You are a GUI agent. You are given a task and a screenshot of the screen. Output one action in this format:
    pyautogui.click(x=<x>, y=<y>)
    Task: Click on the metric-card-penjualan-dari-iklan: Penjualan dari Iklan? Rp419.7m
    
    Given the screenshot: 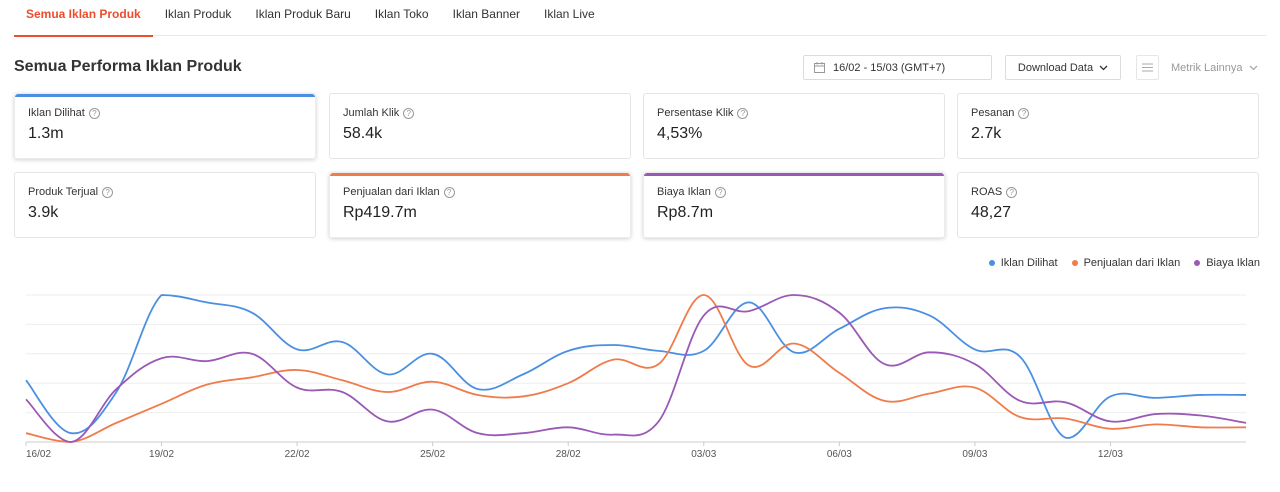 What is the action you would take?
    pyautogui.click(x=480, y=205)
    